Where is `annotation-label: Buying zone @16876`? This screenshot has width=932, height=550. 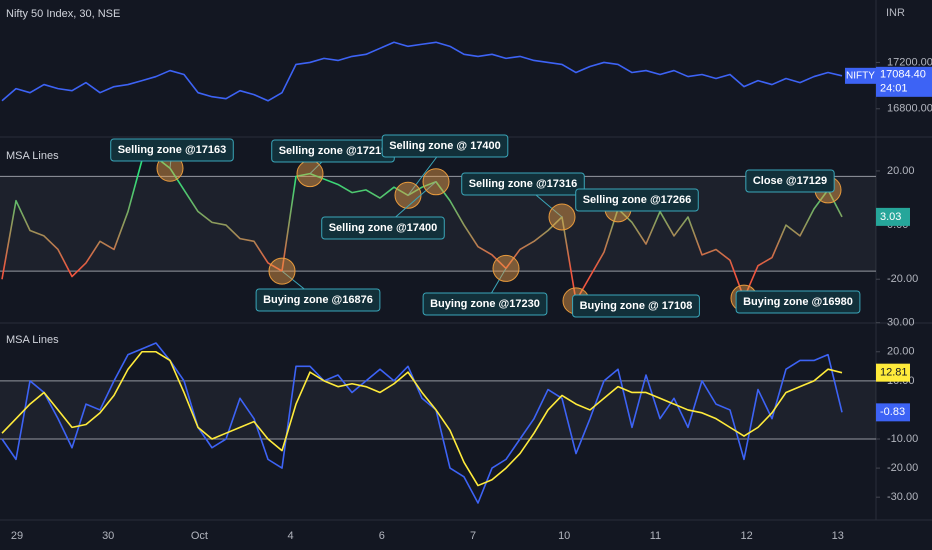 annotation-label: Buying zone @16876 is located at coordinates (318, 300).